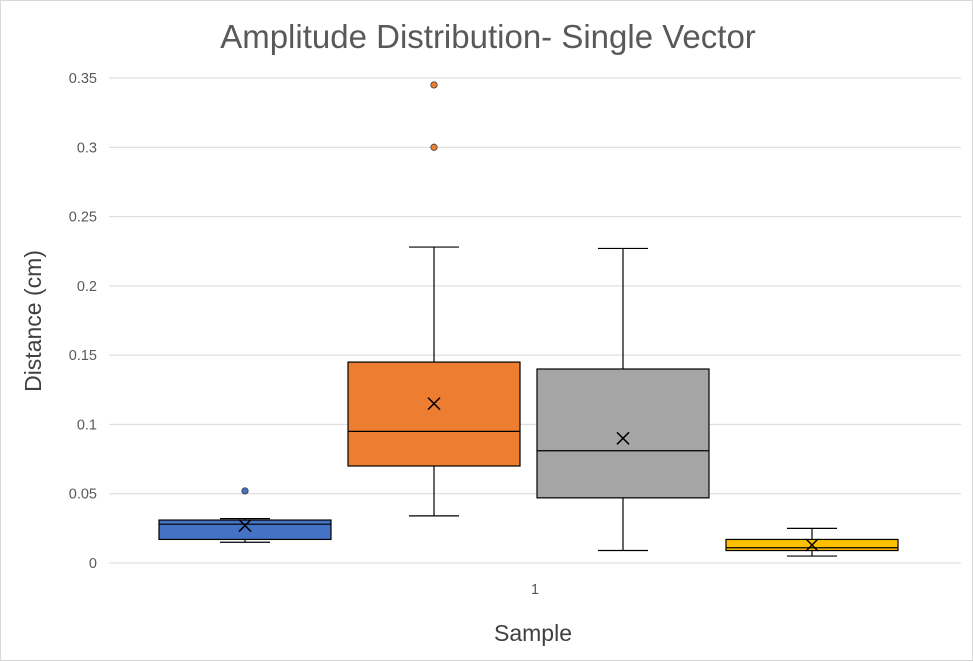 This screenshot has height=662, width=973. What do you see at coordinates (83, 218) in the screenshot?
I see `y-tick-label: 0.25` at bounding box center [83, 218].